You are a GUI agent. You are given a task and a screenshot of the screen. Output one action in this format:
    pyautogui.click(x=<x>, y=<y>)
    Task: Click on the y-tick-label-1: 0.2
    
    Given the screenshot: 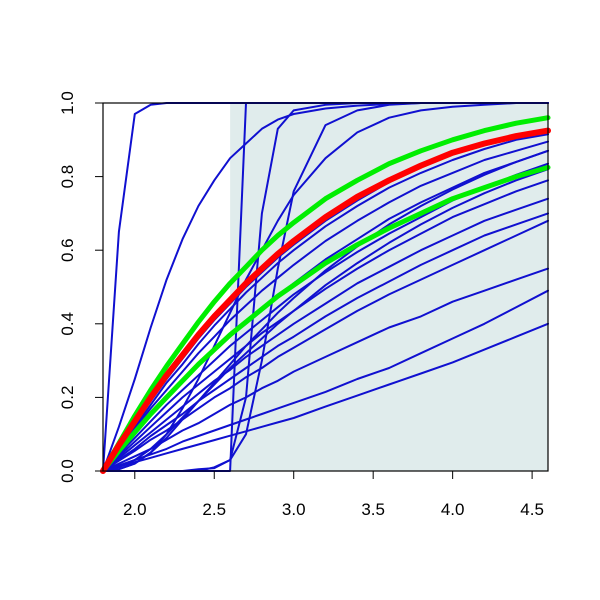 What is the action you would take?
    pyautogui.click(x=67, y=398)
    